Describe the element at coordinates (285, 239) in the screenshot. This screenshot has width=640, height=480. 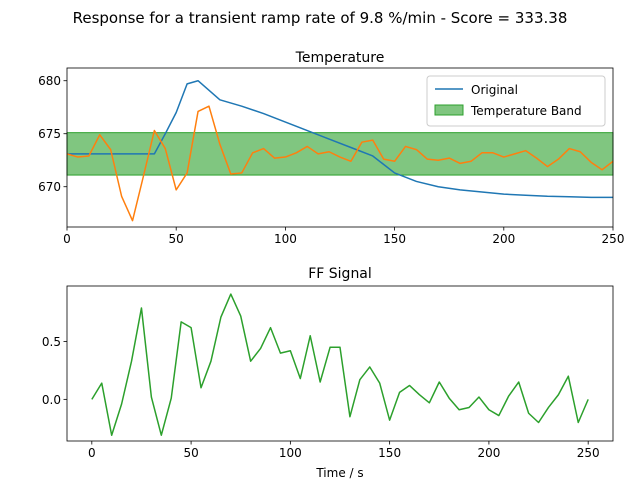
I see `temperature-x-tick-label: 100` at that location.